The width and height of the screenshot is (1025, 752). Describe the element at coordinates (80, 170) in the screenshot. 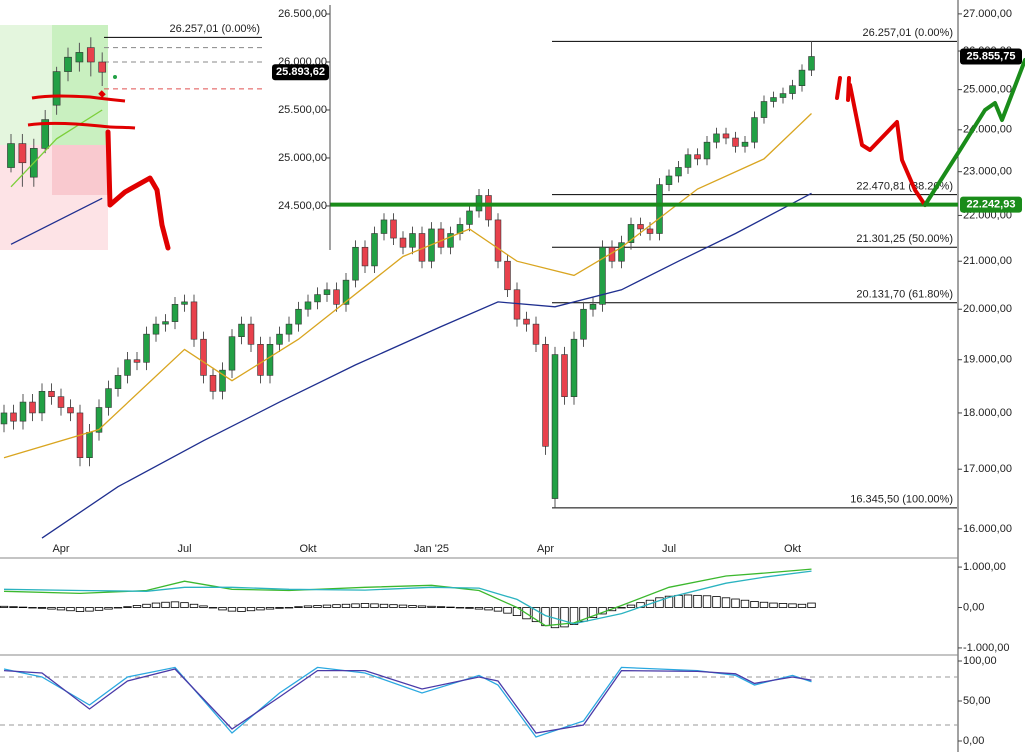

I see `zone` at that location.